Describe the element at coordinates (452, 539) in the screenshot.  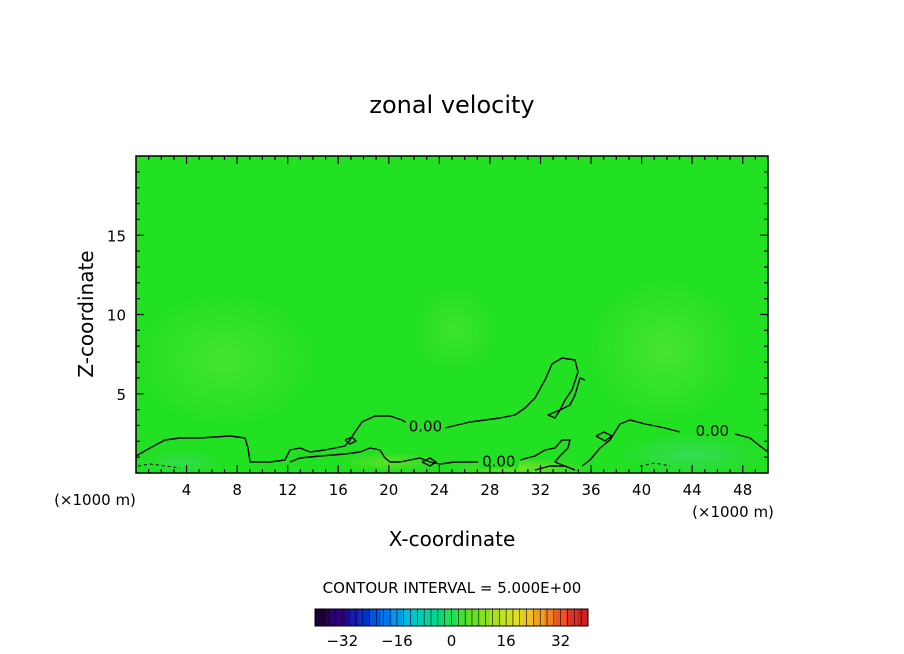
I see `x-axis-label: X-coordinate` at that location.